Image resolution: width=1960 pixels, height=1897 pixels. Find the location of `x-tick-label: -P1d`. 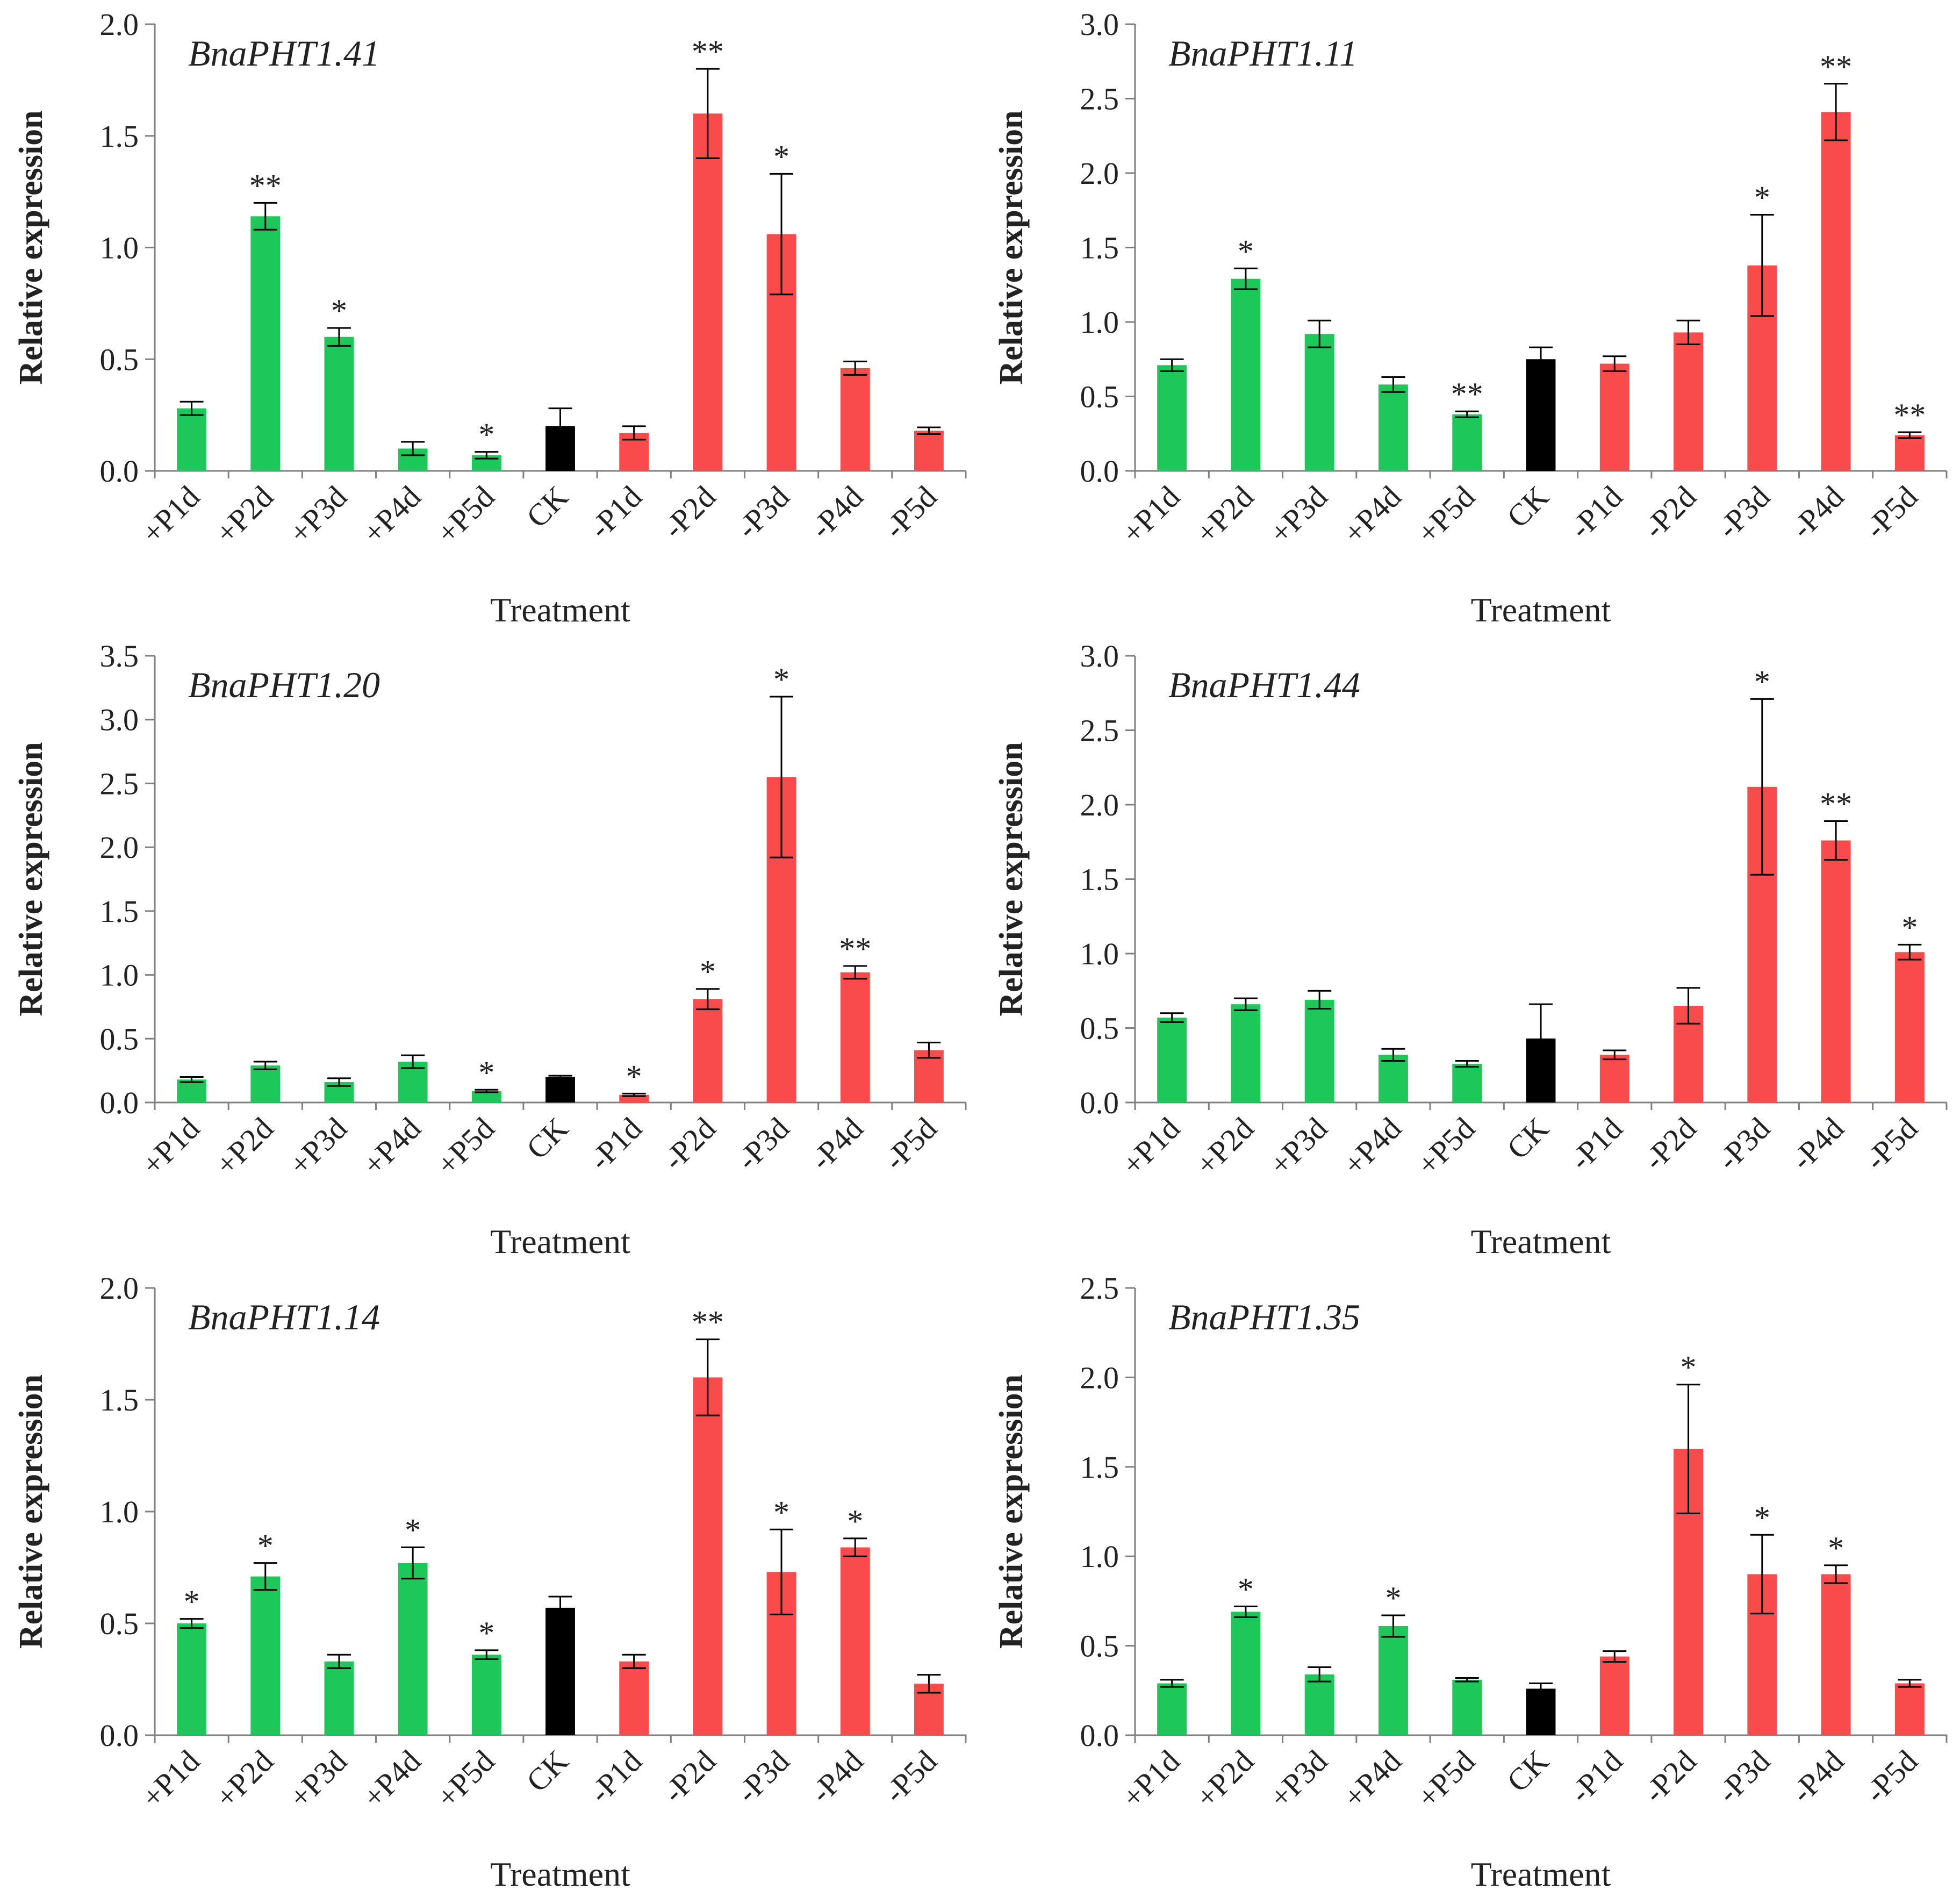

x-tick-label: -P1d is located at coordinates (615, 1776).